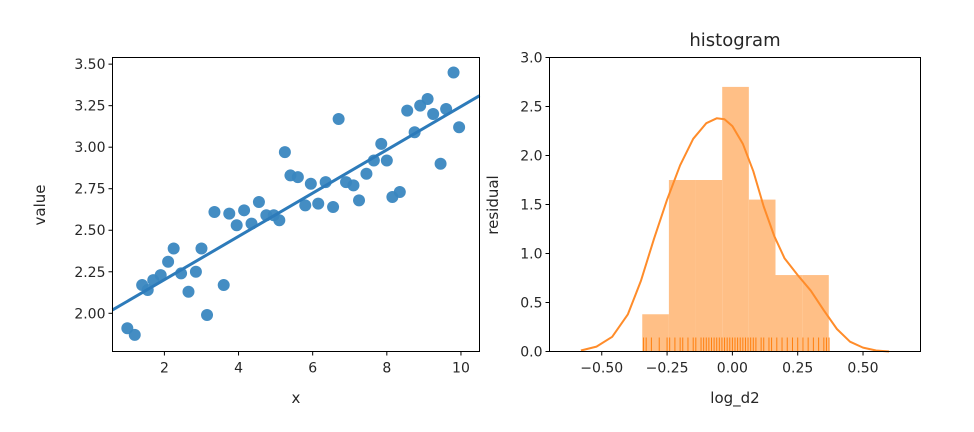  I want to click on scatter-x-tick-label: 8, so click(386, 369).